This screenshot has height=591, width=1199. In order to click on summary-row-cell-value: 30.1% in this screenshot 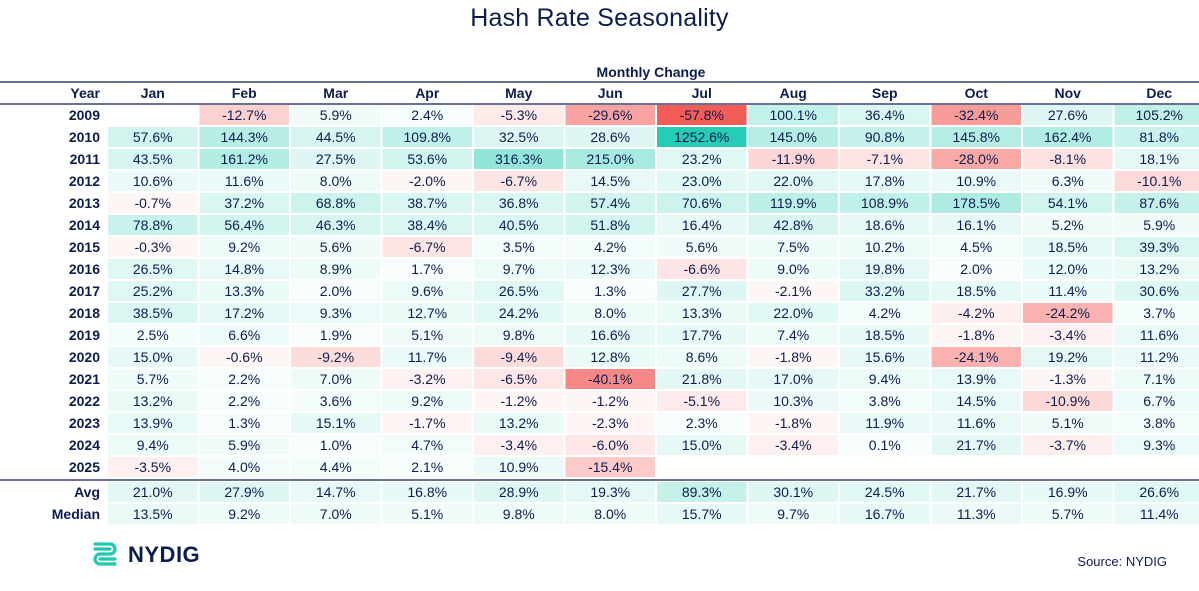, I will do `click(793, 492)`.